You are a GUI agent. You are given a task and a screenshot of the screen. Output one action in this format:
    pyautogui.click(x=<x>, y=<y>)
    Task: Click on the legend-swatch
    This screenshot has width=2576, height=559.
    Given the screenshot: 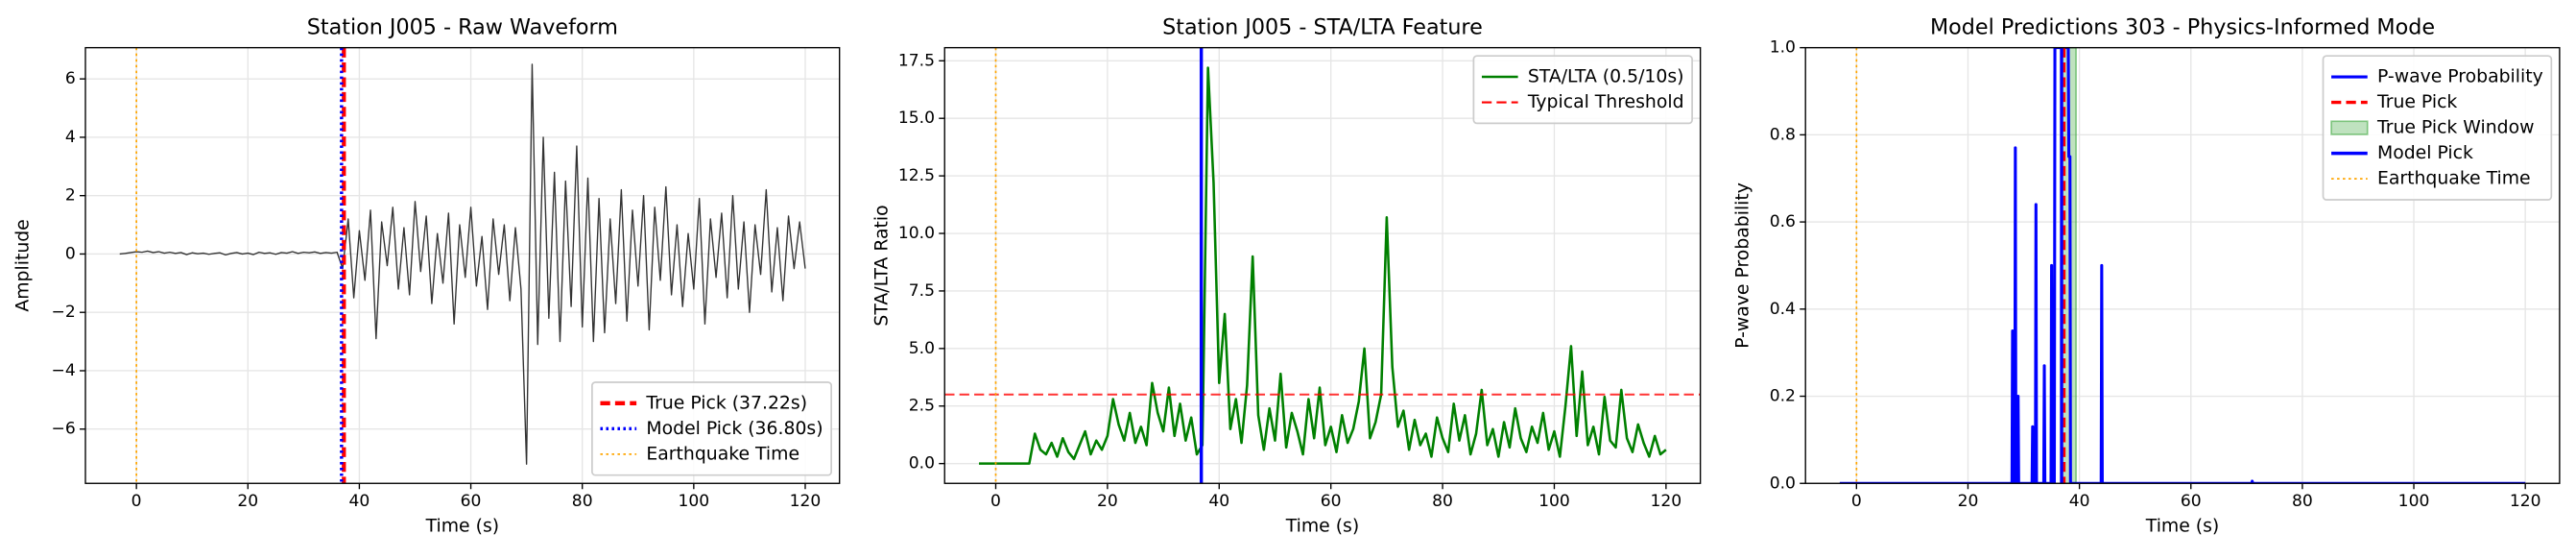 What is the action you would take?
    pyautogui.click(x=2349, y=127)
    